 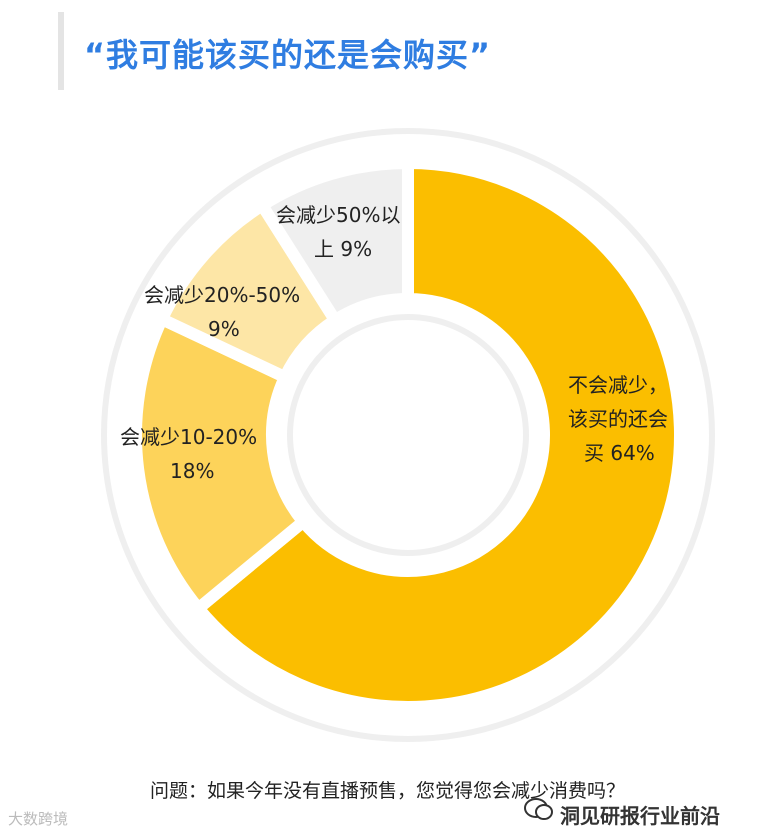 I want to click on inner-decor-ring, so click(x=408, y=435).